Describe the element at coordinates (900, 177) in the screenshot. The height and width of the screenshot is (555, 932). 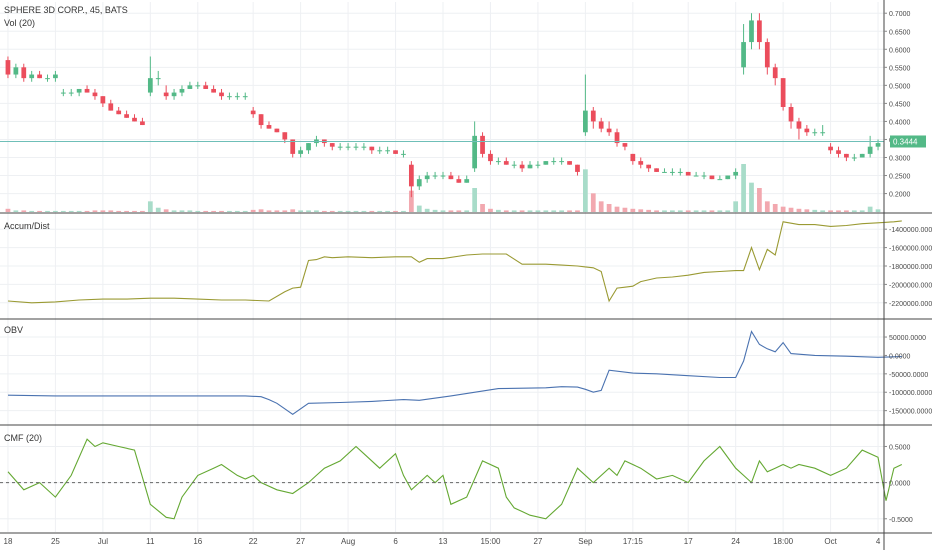
I see `y-tick-label: 0.2500` at that location.